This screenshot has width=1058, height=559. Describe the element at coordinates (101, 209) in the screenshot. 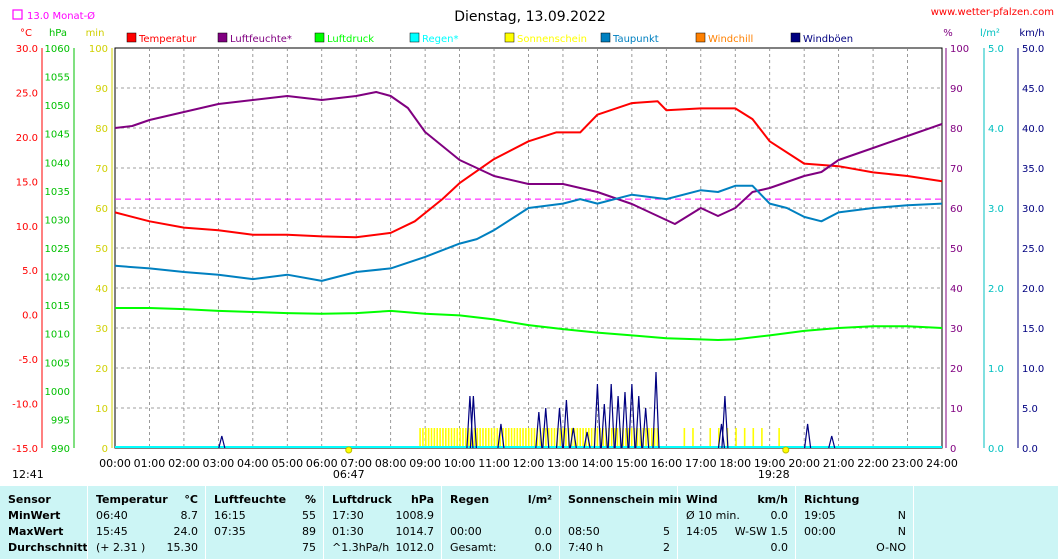

I see `sun-axis-tick: 60` at that location.